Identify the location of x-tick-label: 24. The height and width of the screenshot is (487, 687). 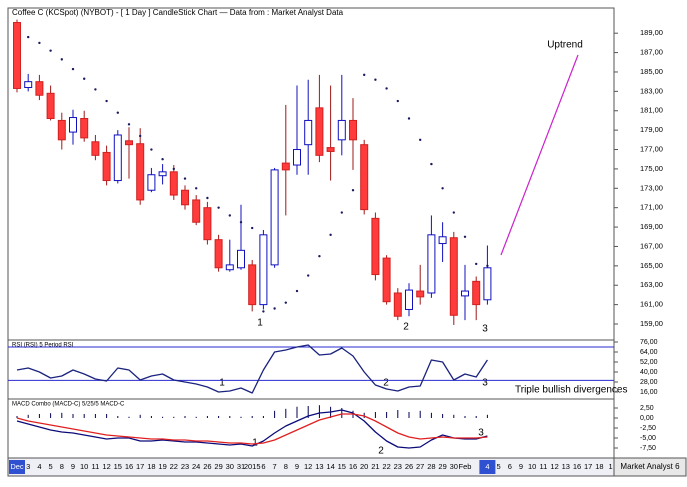
(196, 466).